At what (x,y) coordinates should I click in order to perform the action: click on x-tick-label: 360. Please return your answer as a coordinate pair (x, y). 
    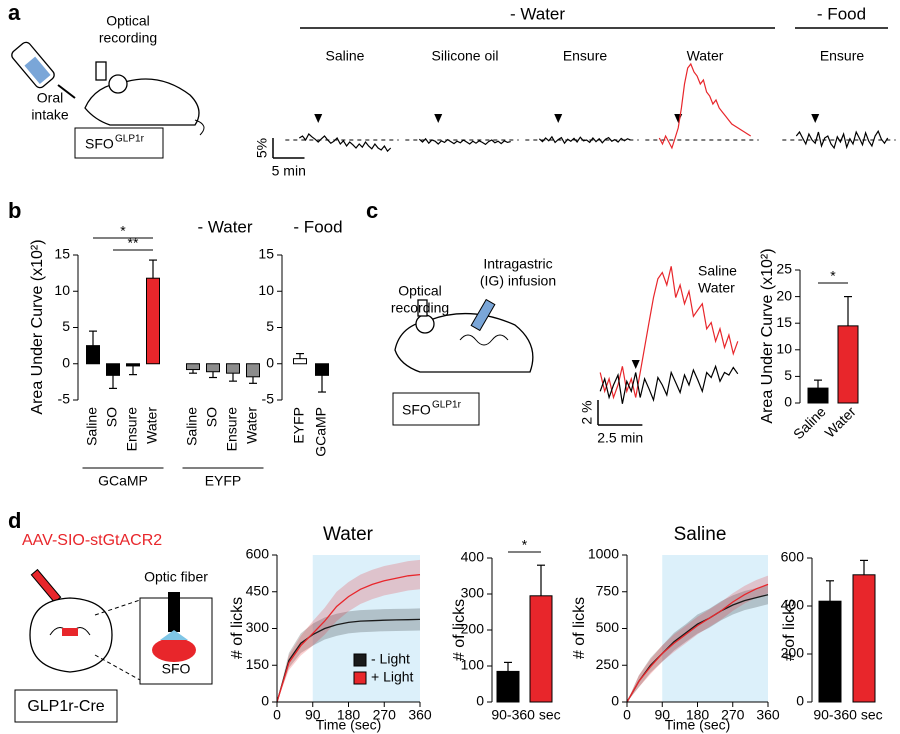
    Looking at the image, I should click on (768, 715).